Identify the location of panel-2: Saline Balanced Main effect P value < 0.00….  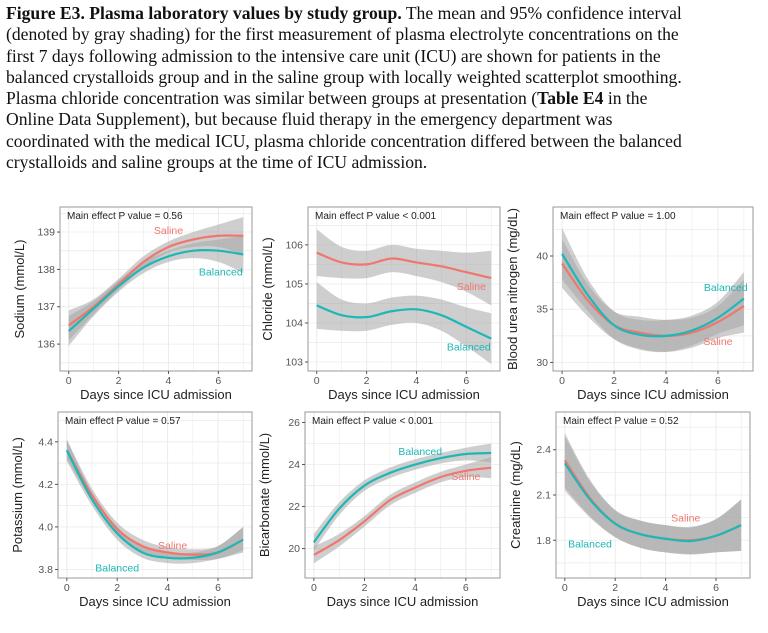
(380, 304).